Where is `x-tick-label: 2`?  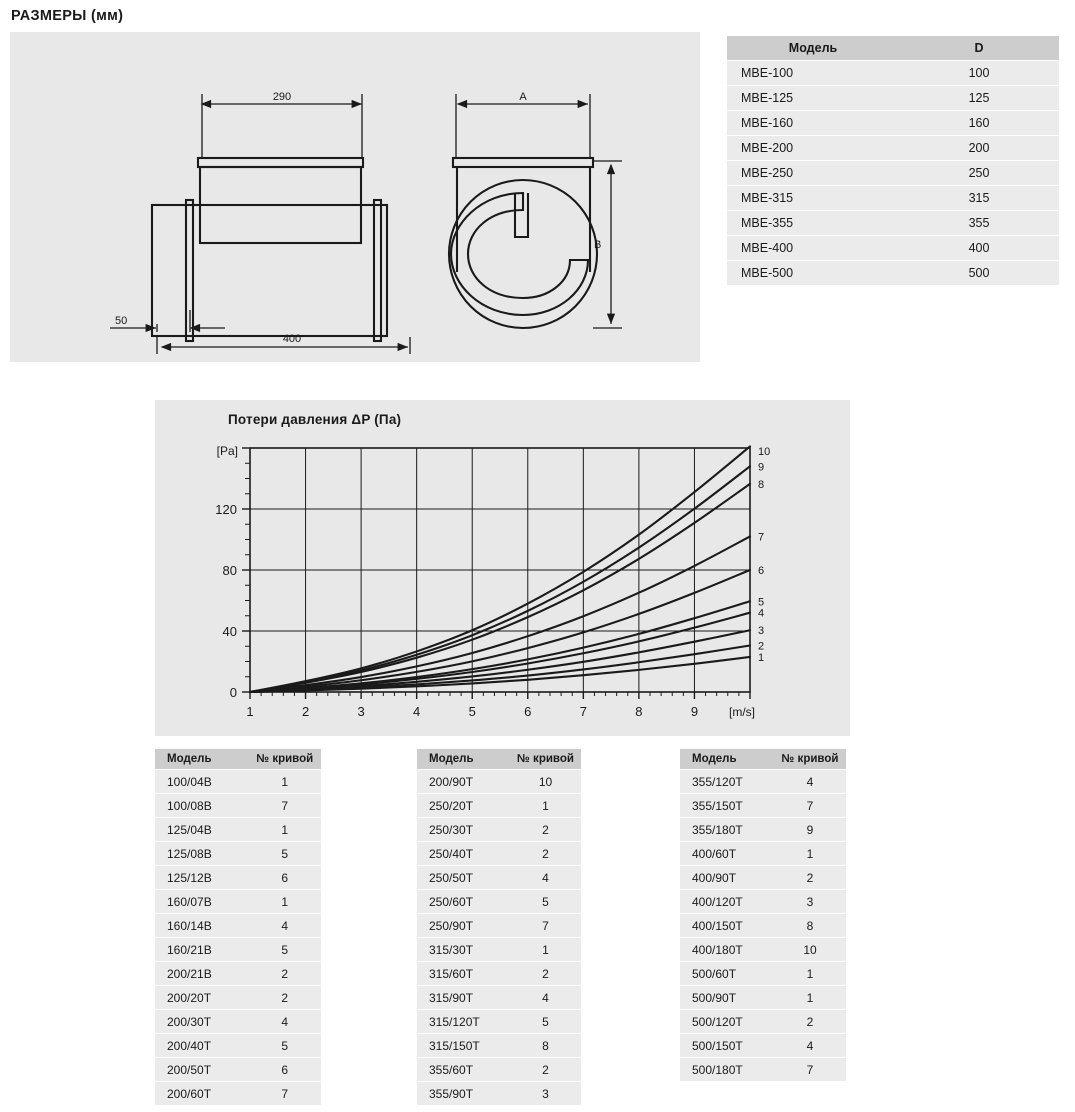 x-tick-label: 2 is located at coordinates (305, 711).